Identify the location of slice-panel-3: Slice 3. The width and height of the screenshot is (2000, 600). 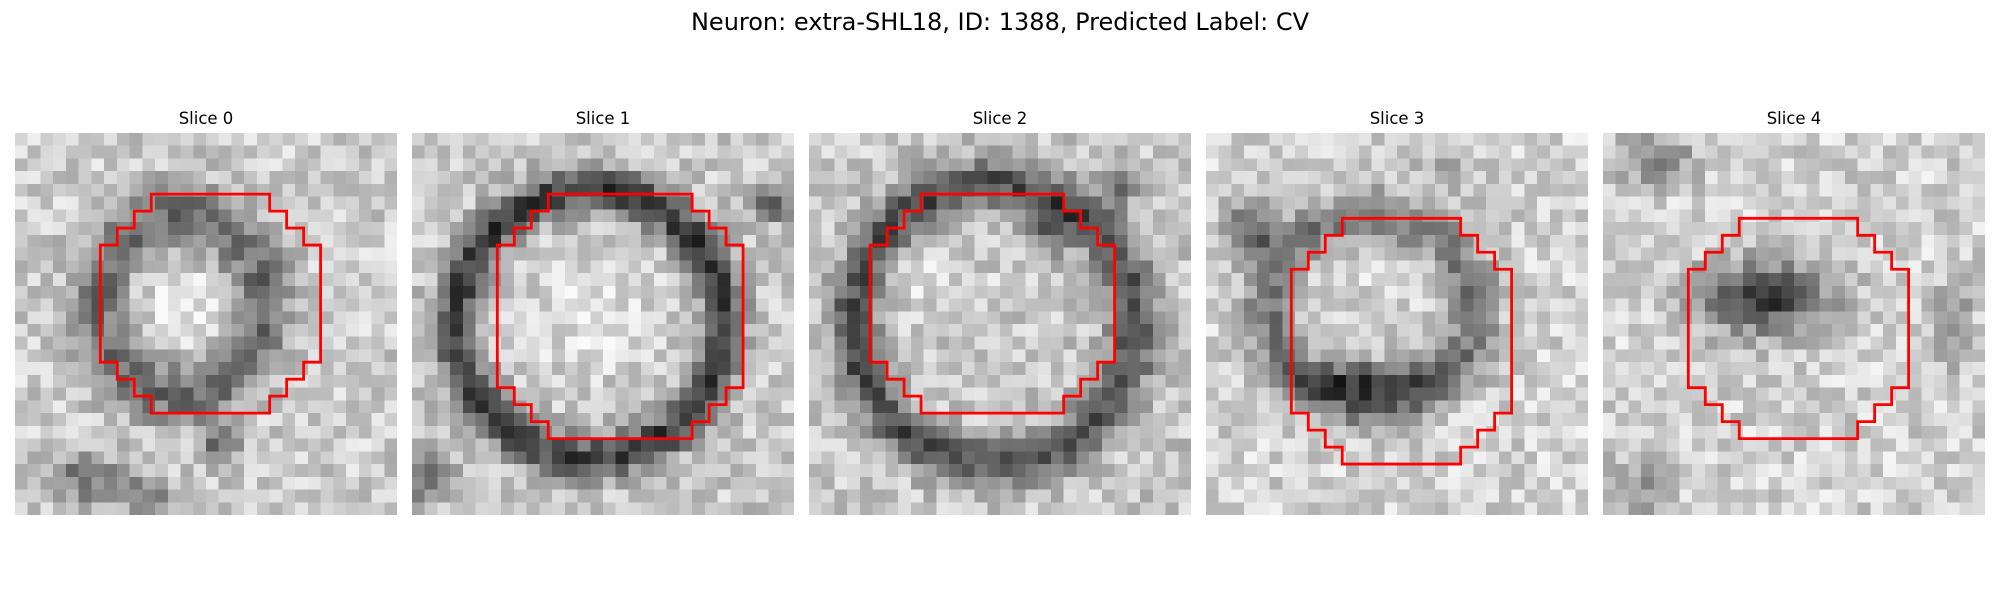
(1397, 311).